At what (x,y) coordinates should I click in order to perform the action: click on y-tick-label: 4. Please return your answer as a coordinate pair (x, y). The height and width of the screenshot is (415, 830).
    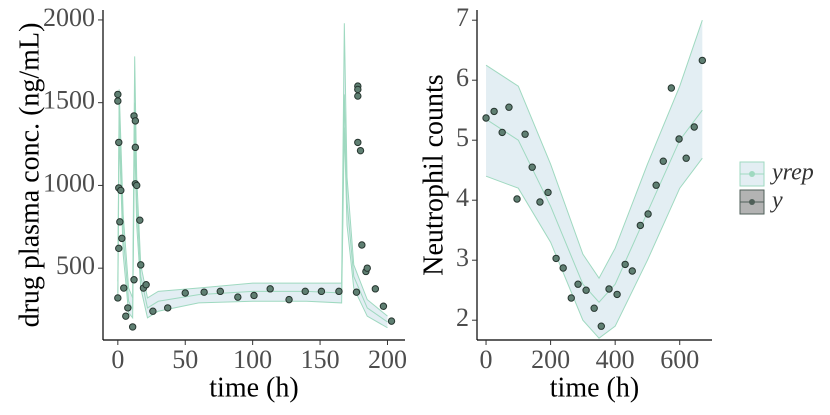
    Looking at the image, I should click on (462, 197).